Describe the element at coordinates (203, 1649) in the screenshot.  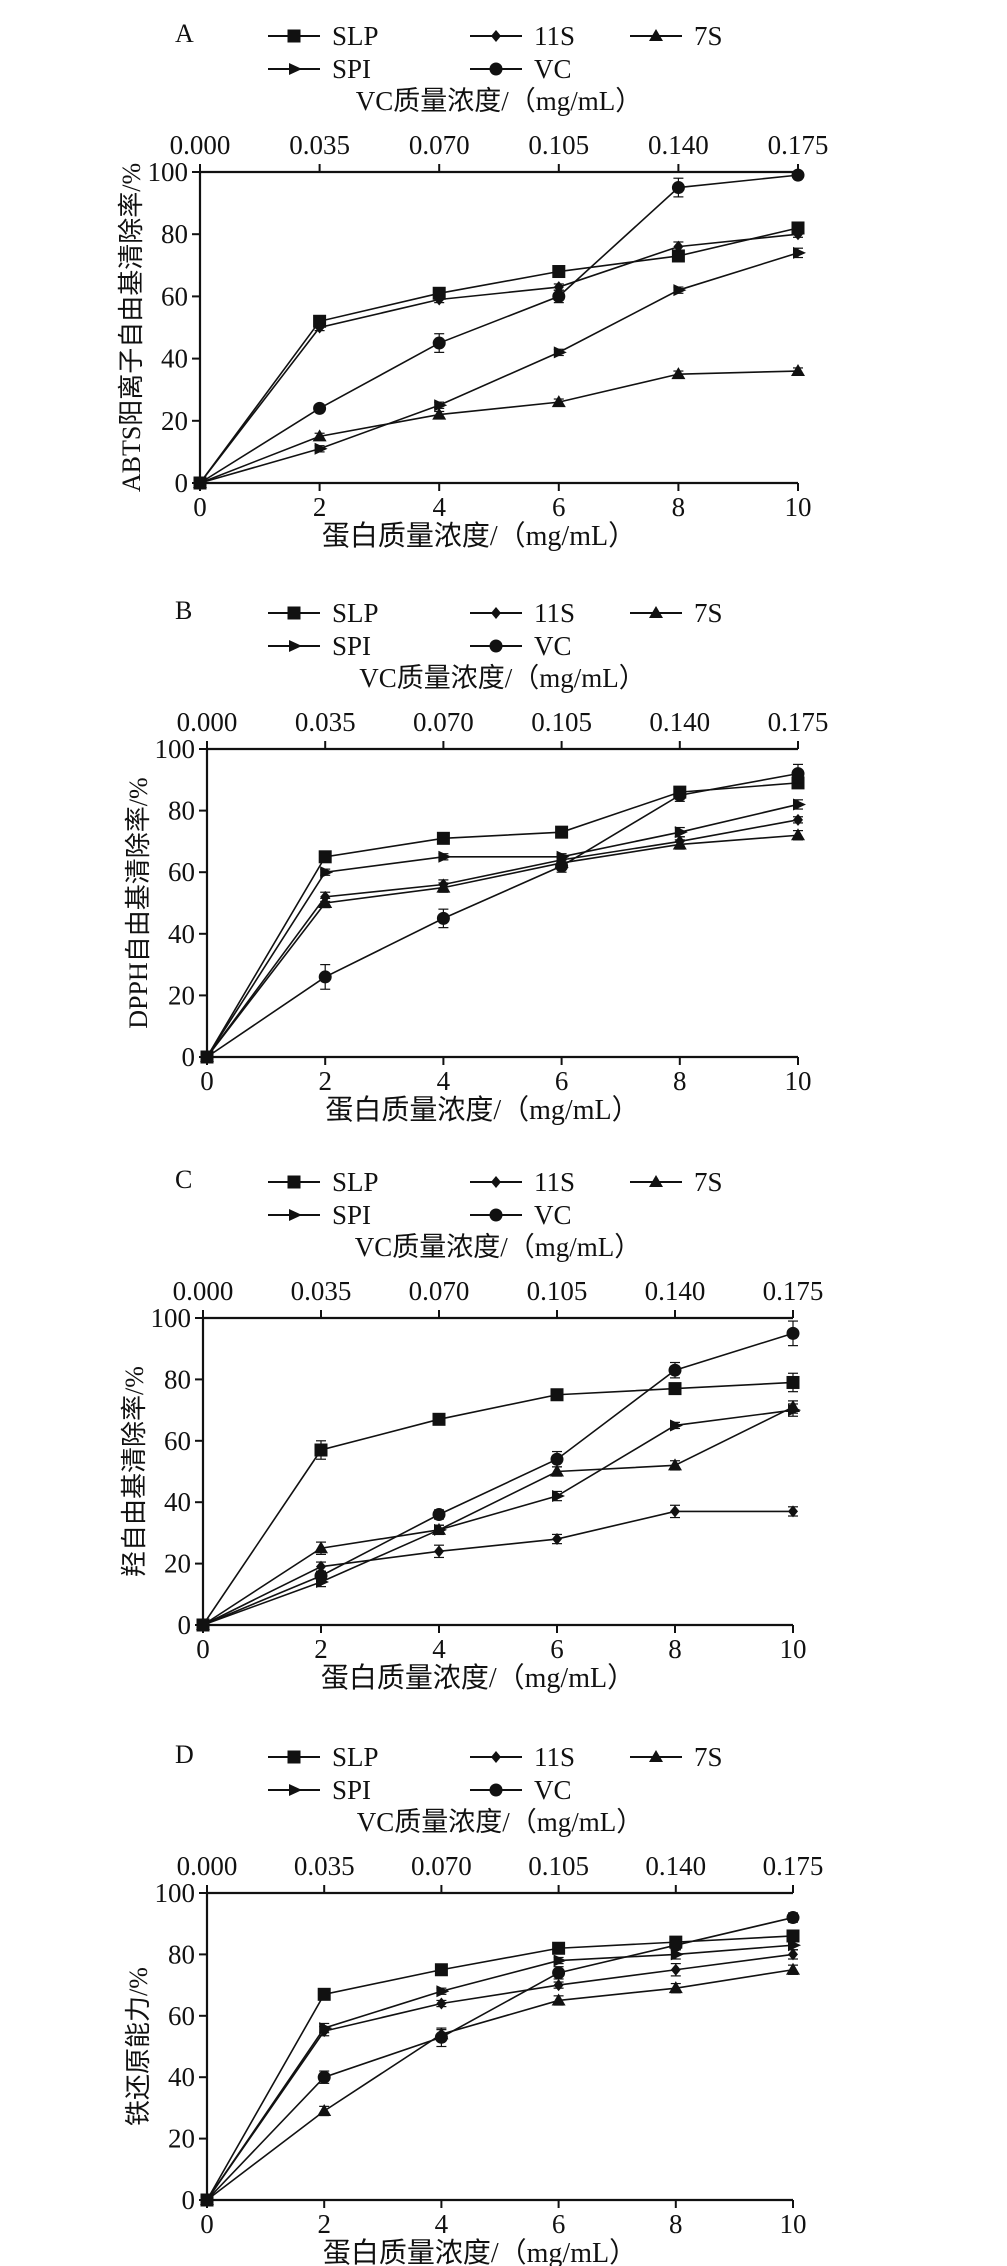
I see `x-tick-label: 0` at that location.